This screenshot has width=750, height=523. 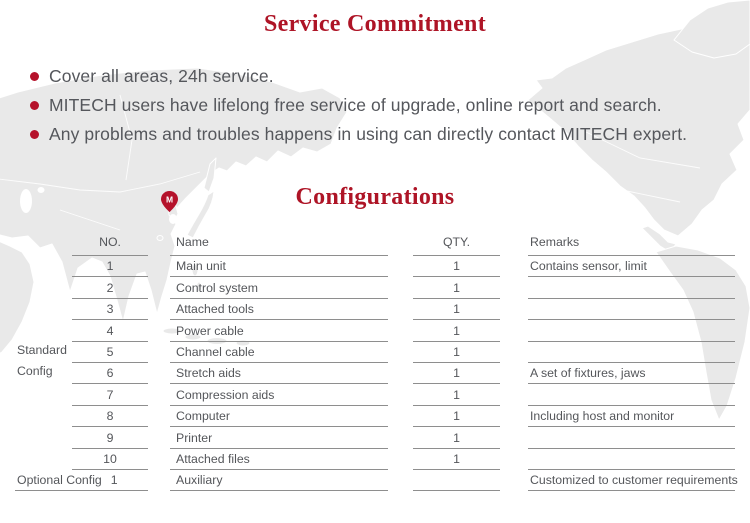 I want to click on bullet-text: Cover all areas, 24h service., so click(x=161, y=76).